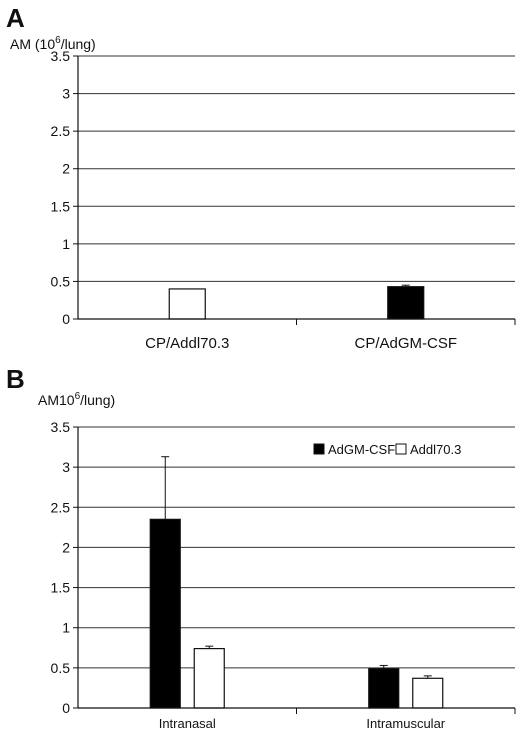 Image resolution: width=520 pixels, height=734 pixels. What do you see at coordinates (301, 343) in the screenshot?
I see `panel-a-x-categories: CP/Addl70.3 CP/AdGM-CSF` at bounding box center [301, 343].